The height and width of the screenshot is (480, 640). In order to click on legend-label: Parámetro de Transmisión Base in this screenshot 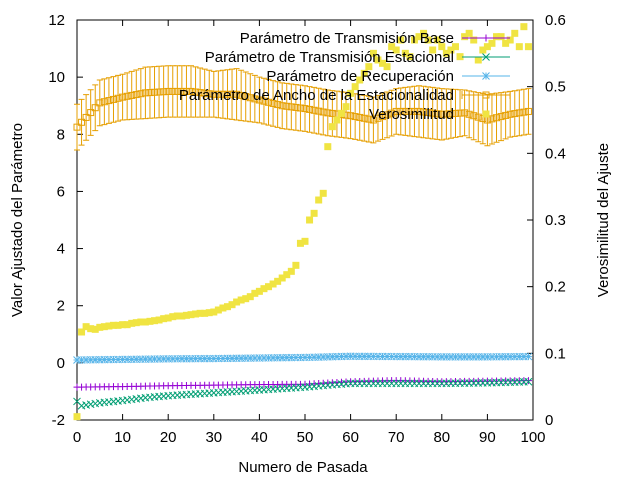, I will do `click(347, 38)`.